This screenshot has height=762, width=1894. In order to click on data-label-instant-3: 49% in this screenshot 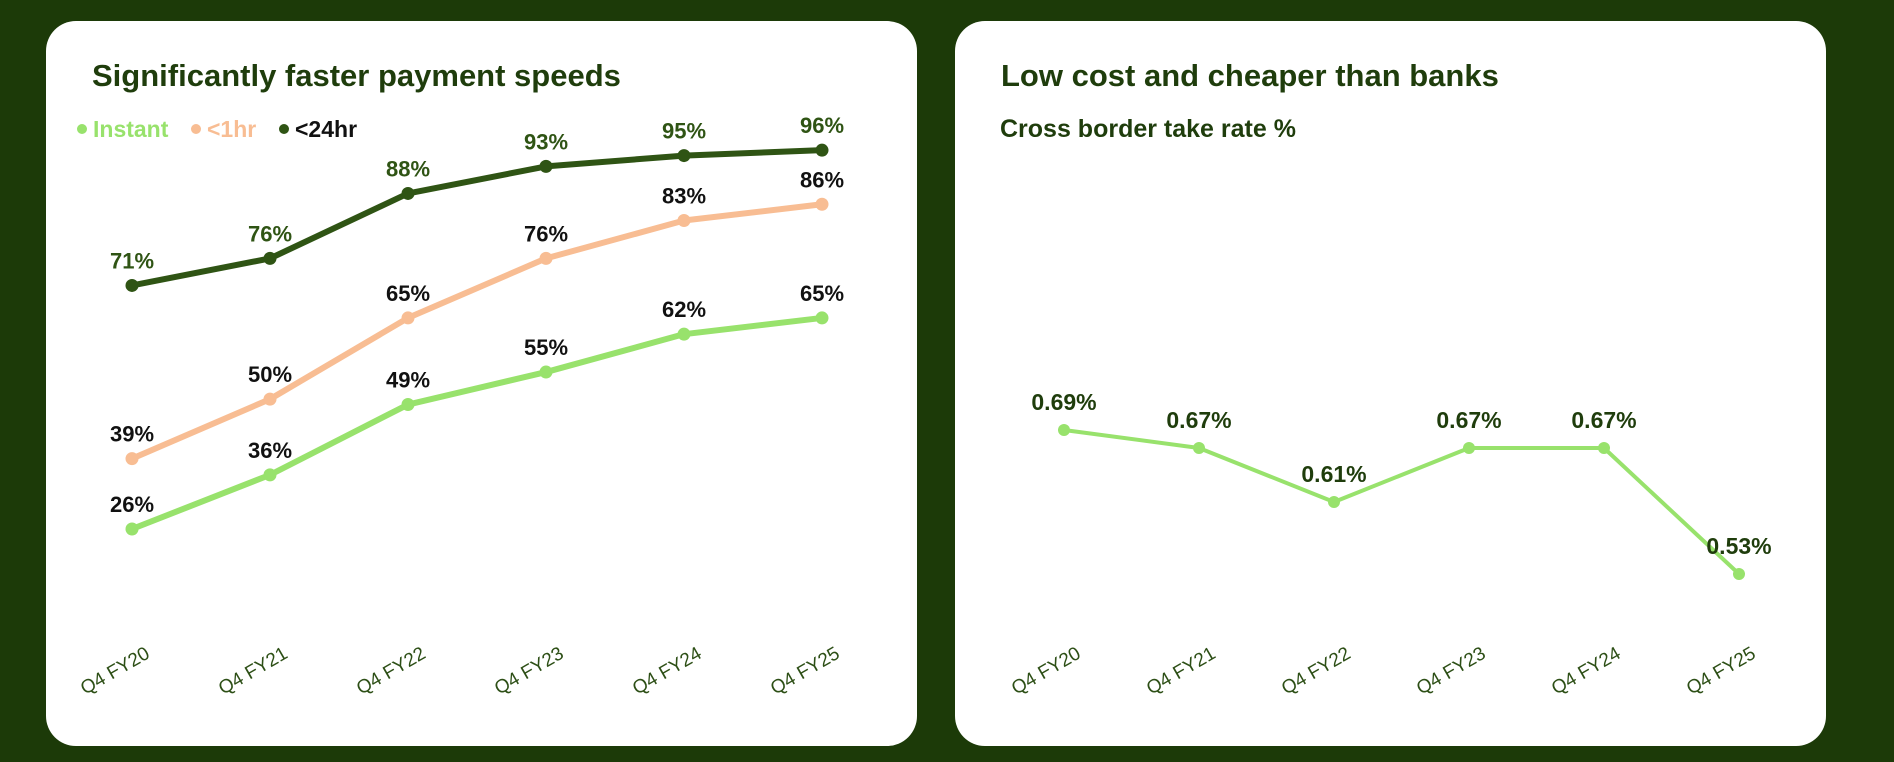, I will do `click(408, 380)`.